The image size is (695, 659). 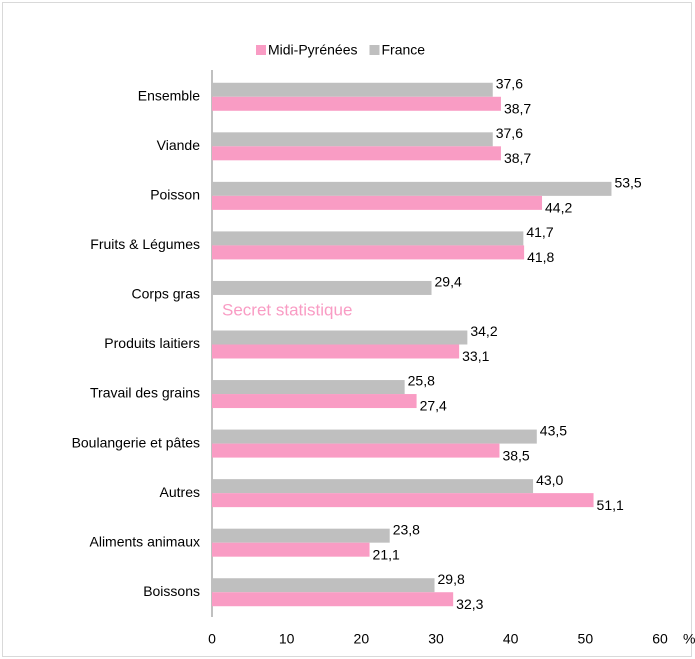 What do you see at coordinates (406, 529) in the screenshot?
I see `data-label: 23,8` at bounding box center [406, 529].